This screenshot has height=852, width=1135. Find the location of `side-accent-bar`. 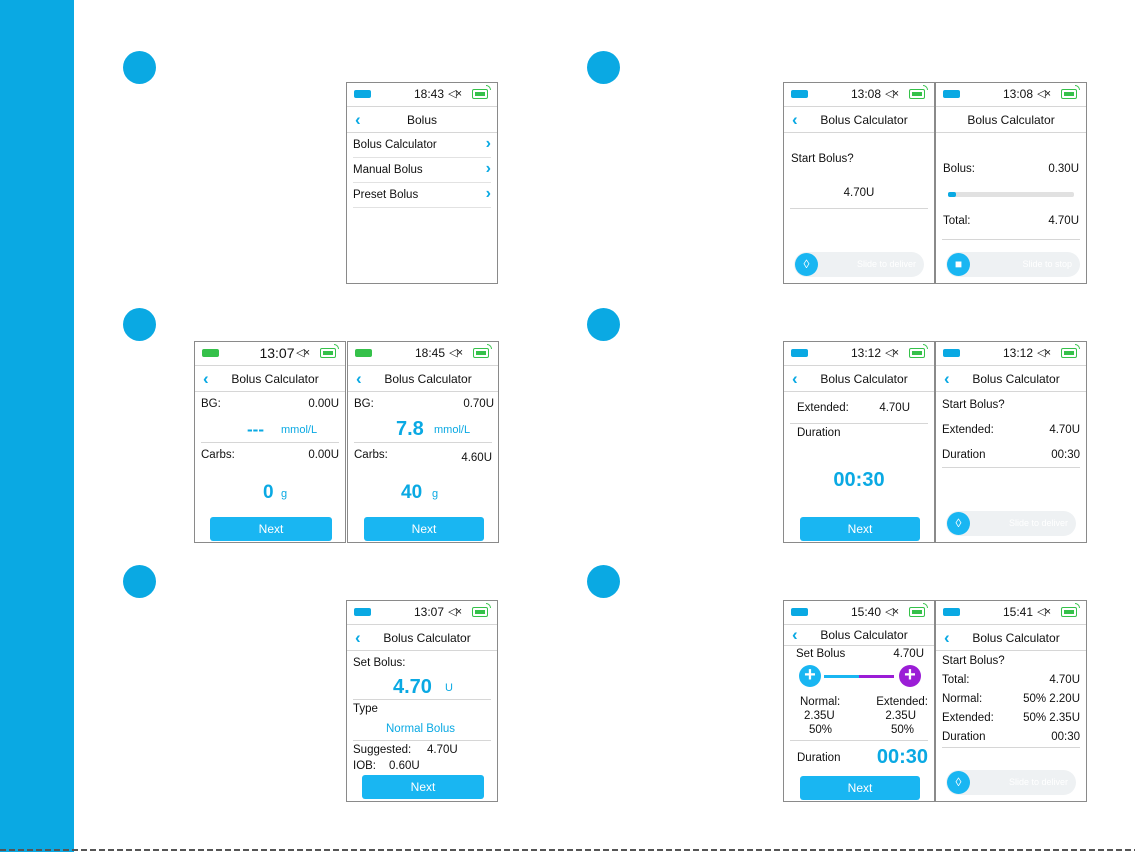

side-accent-bar is located at coordinates (37, 426).